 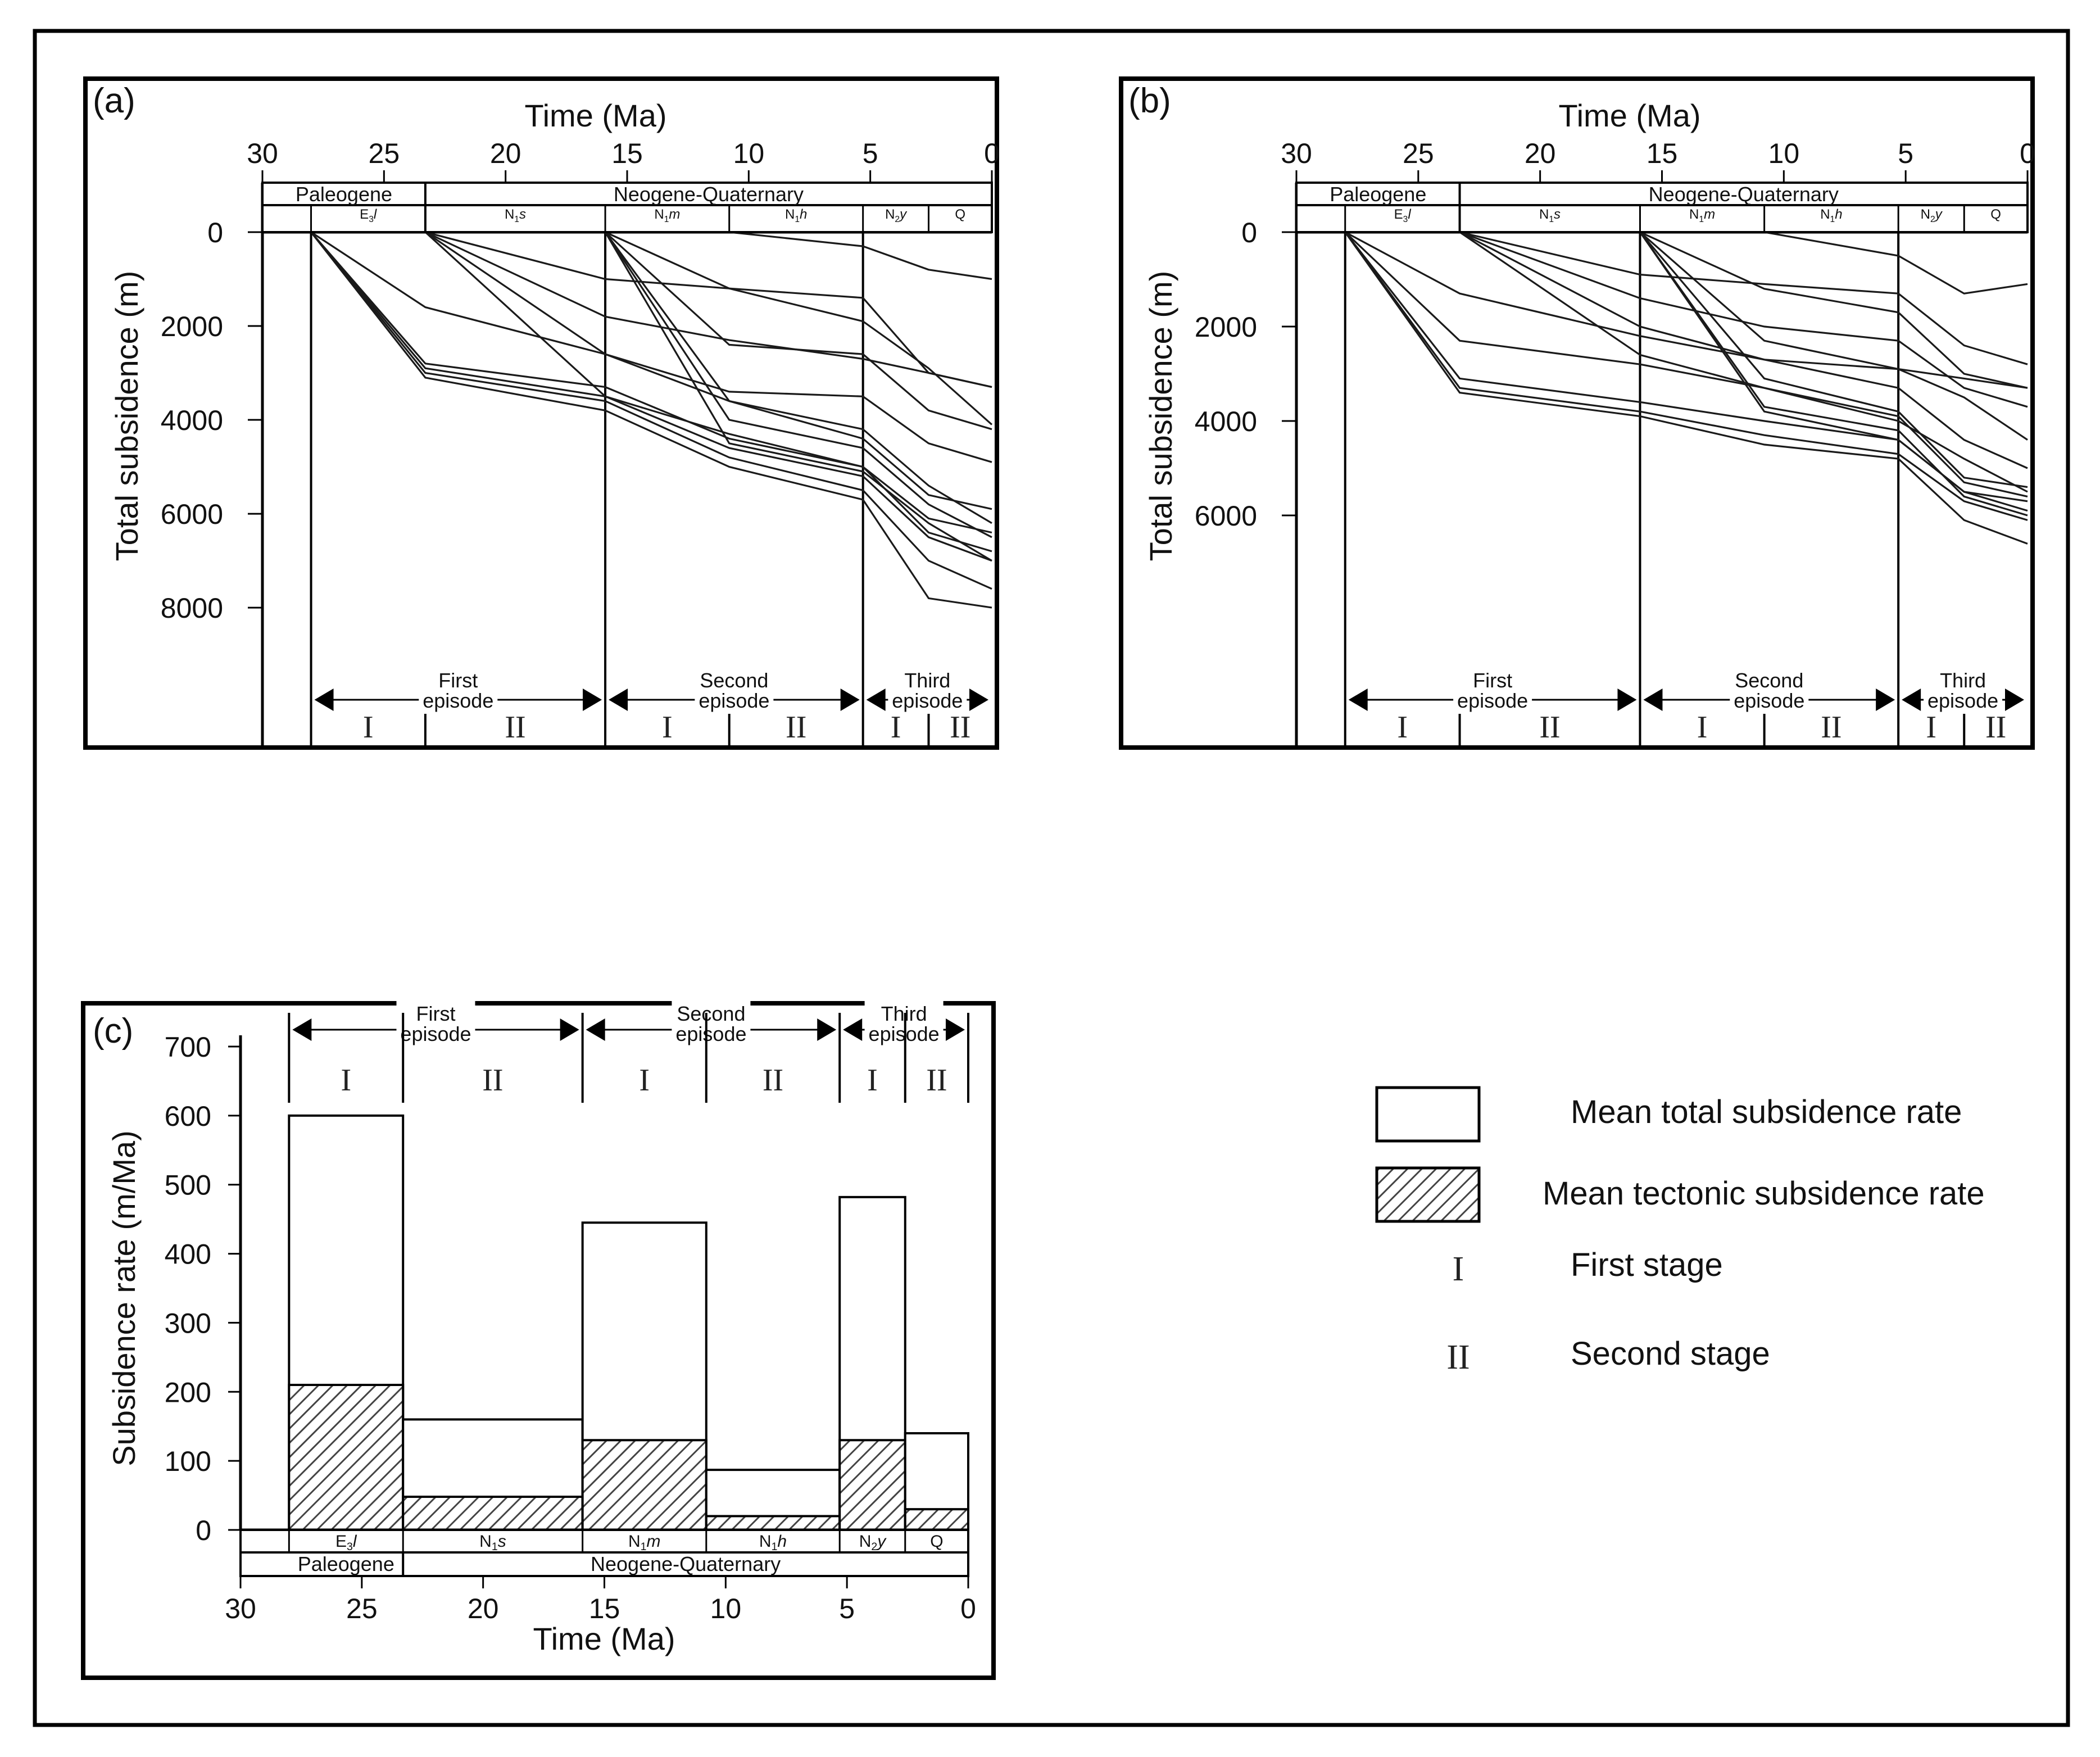 What do you see at coordinates (1161, 416) in the screenshot?
I see `panel-b-y-axis-title: Total subsidence (m)` at bounding box center [1161, 416].